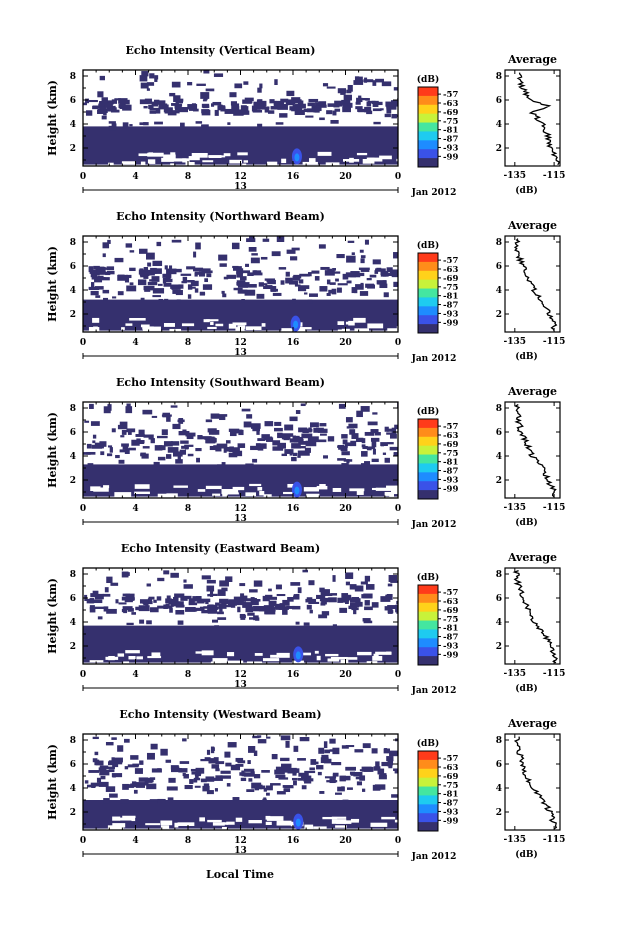 The image size is (618, 929). What do you see at coordinates (531, 456) in the screenshot?
I see `average-profile: Average 8 6 4 2 -135 -115 (dB)` at bounding box center [531, 456].